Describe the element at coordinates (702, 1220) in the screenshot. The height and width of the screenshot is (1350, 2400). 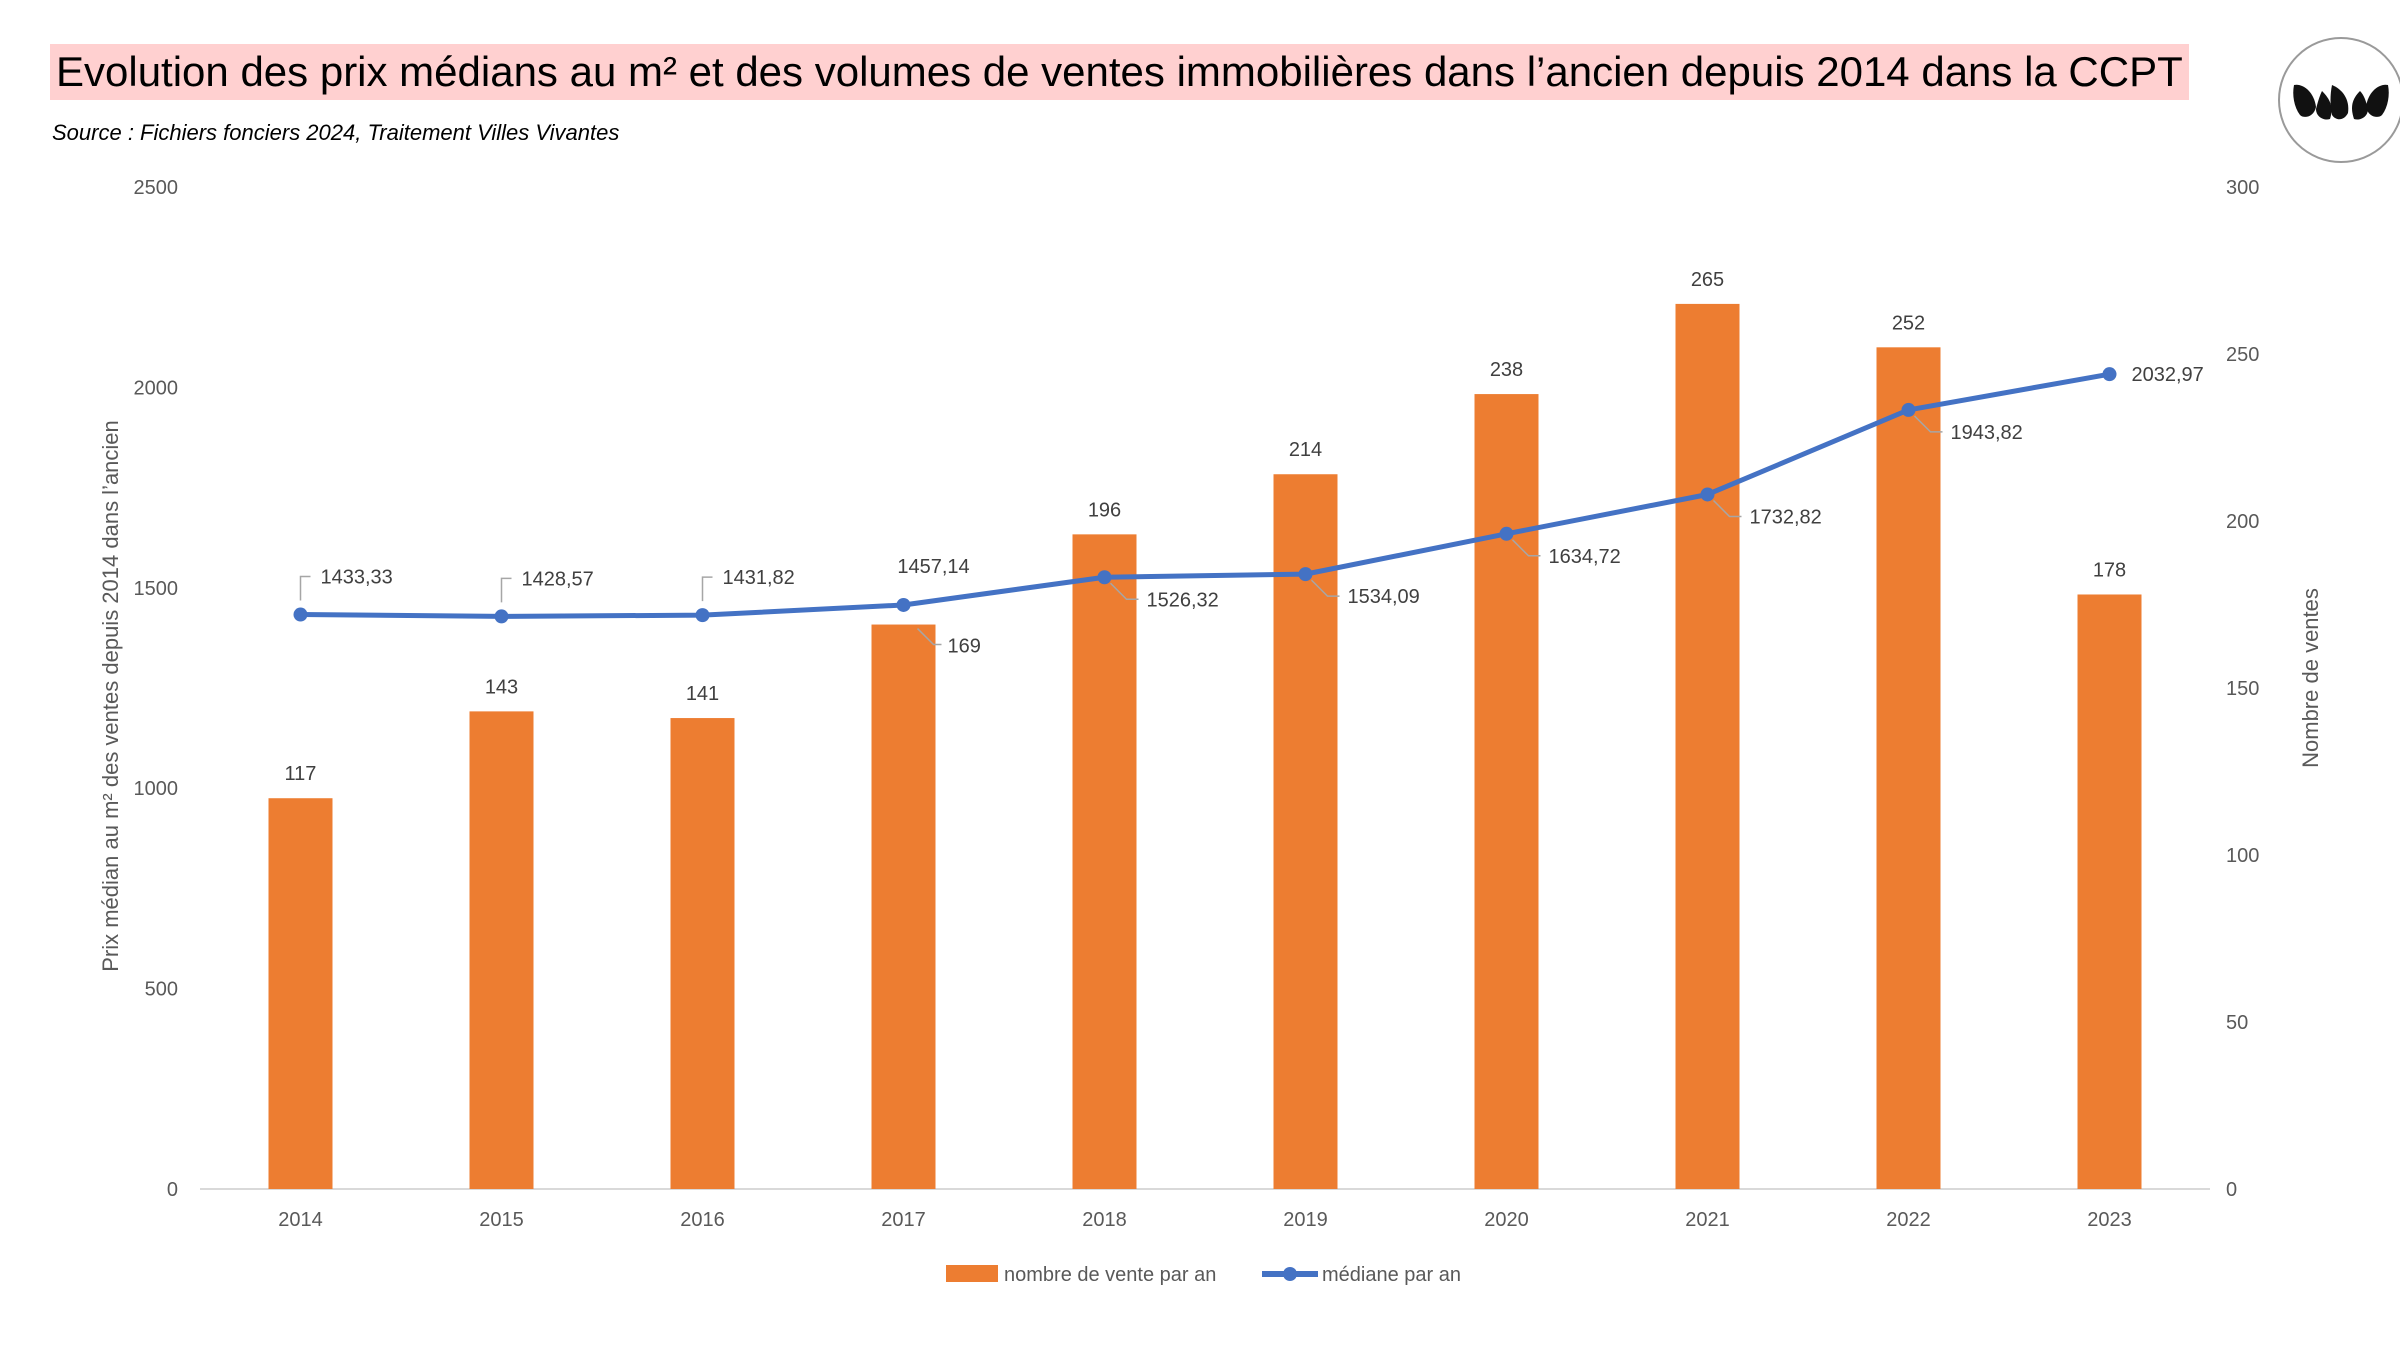
I see `x-tick-label: 2016` at that location.